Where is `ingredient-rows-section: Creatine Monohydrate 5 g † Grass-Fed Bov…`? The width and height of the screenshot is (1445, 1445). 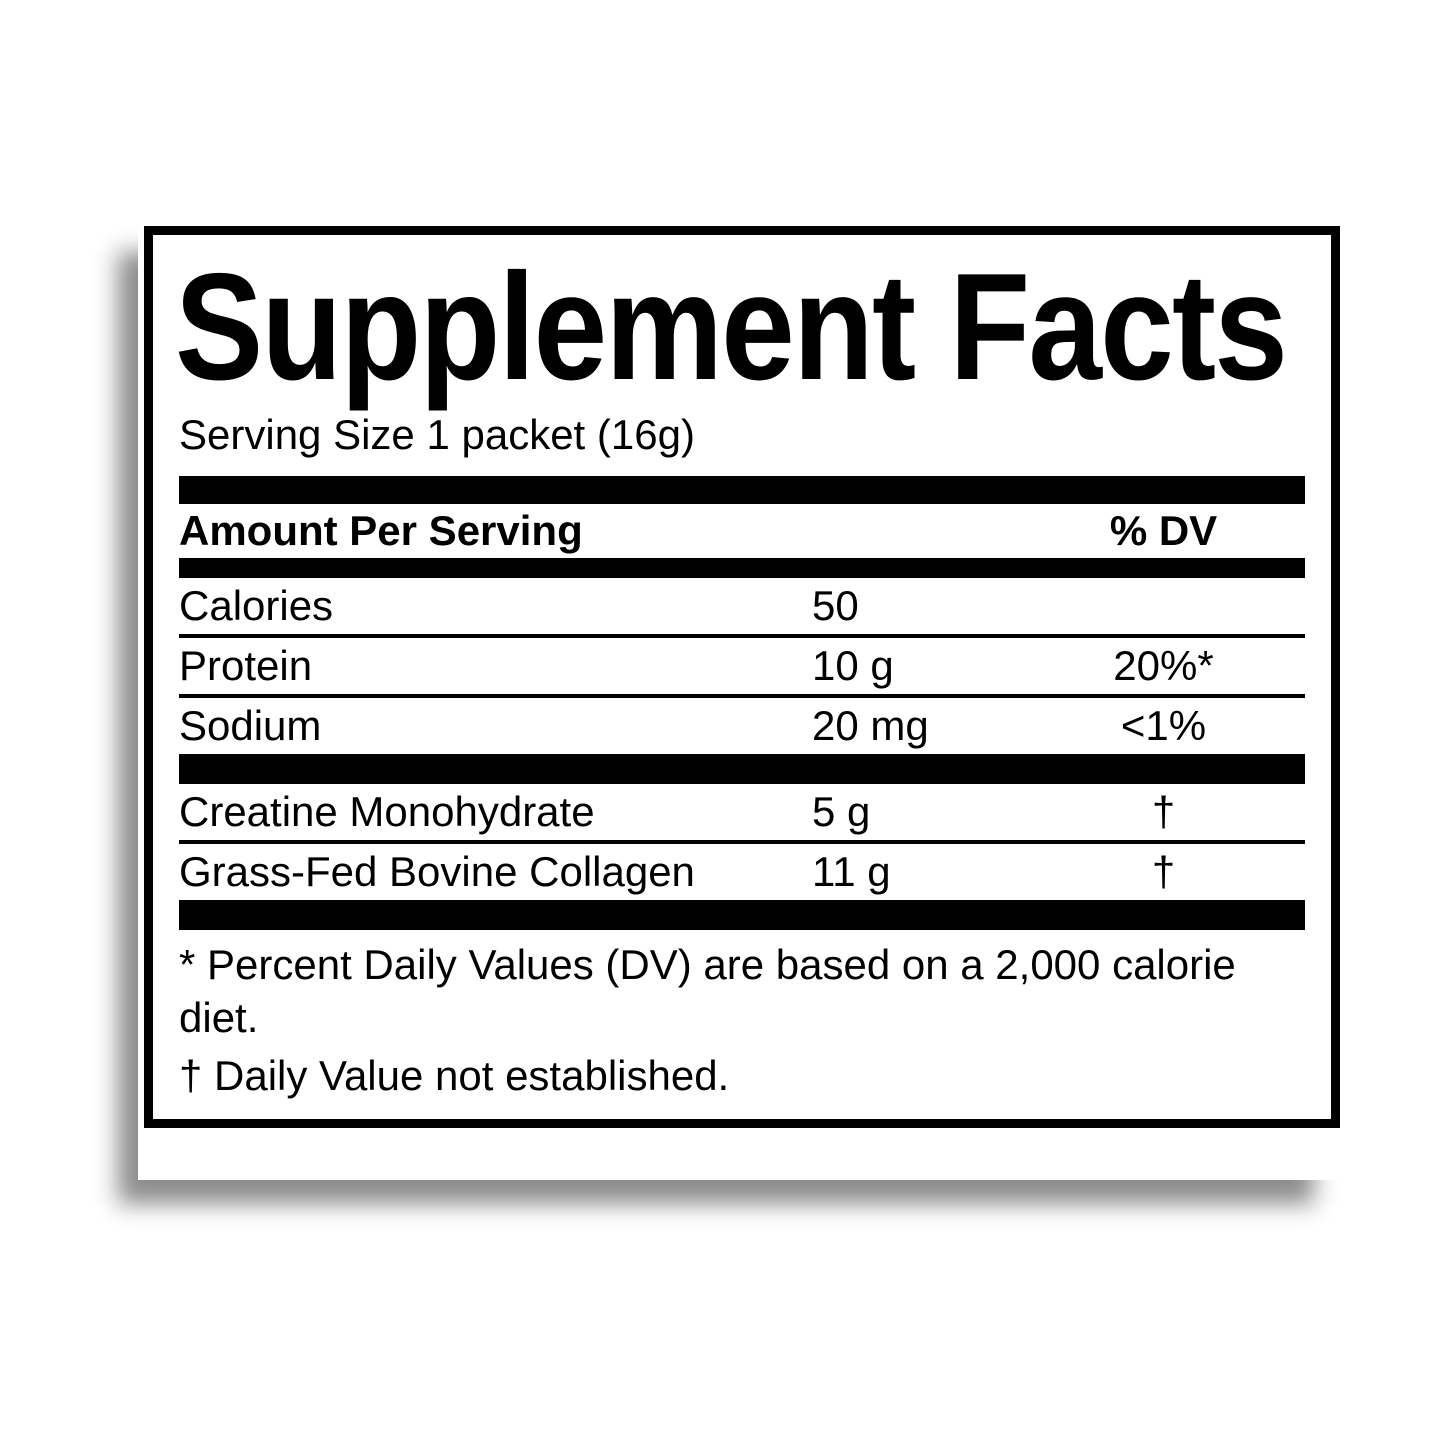
ingredient-rows-section: Creatine Monohydrate 5 g † Grass-Fed Bov… is located at coordinates (742, 842).